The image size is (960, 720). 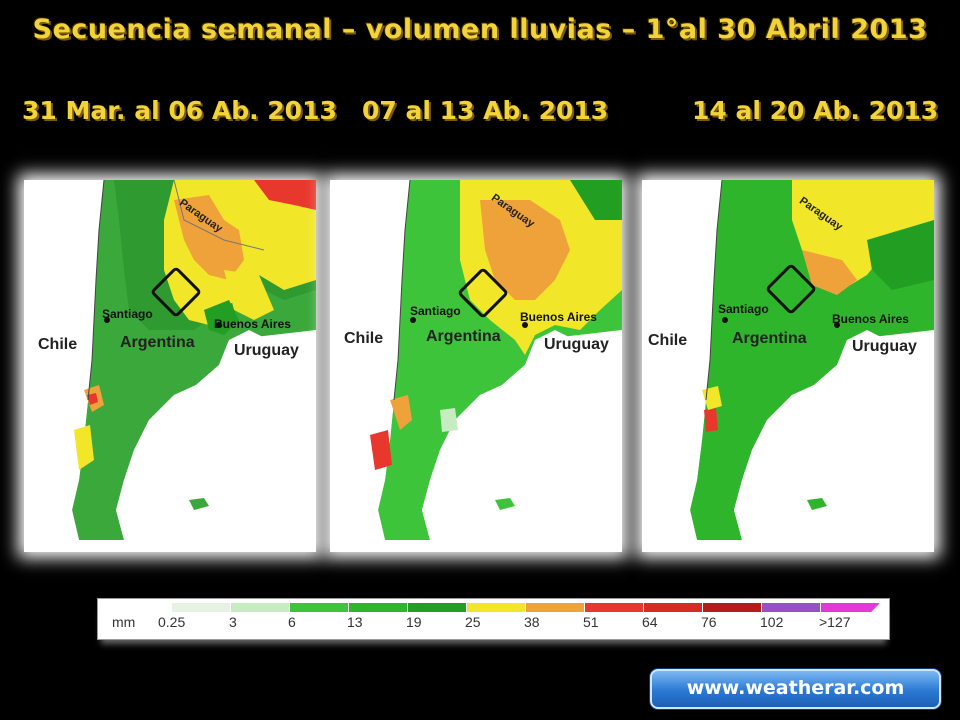 What do you see at coordinates (124, 622) in the screenshot?
I see `legend-unit: mm` at bounding box center [124, 622].